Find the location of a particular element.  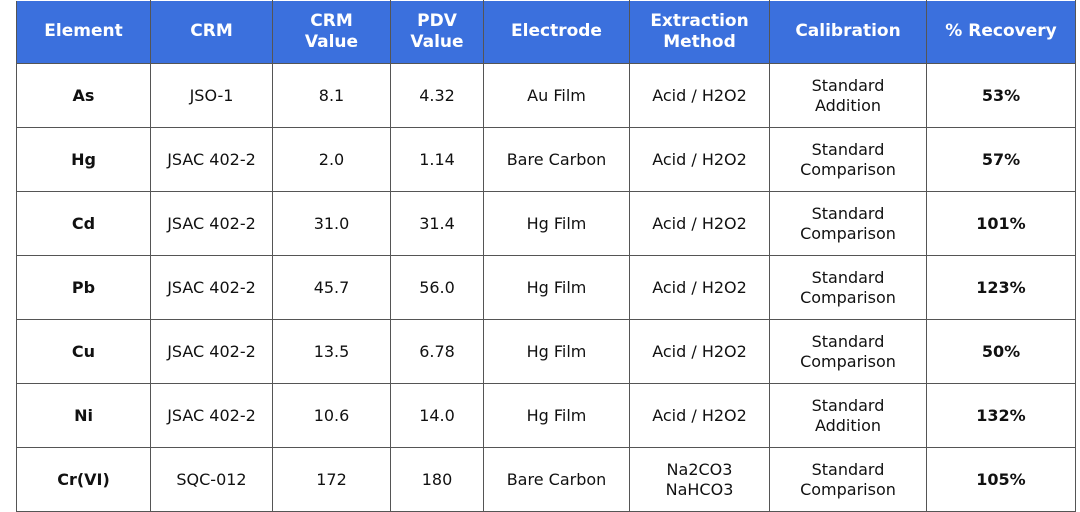

table-cell: 172 is located at coordinates (332, 480).